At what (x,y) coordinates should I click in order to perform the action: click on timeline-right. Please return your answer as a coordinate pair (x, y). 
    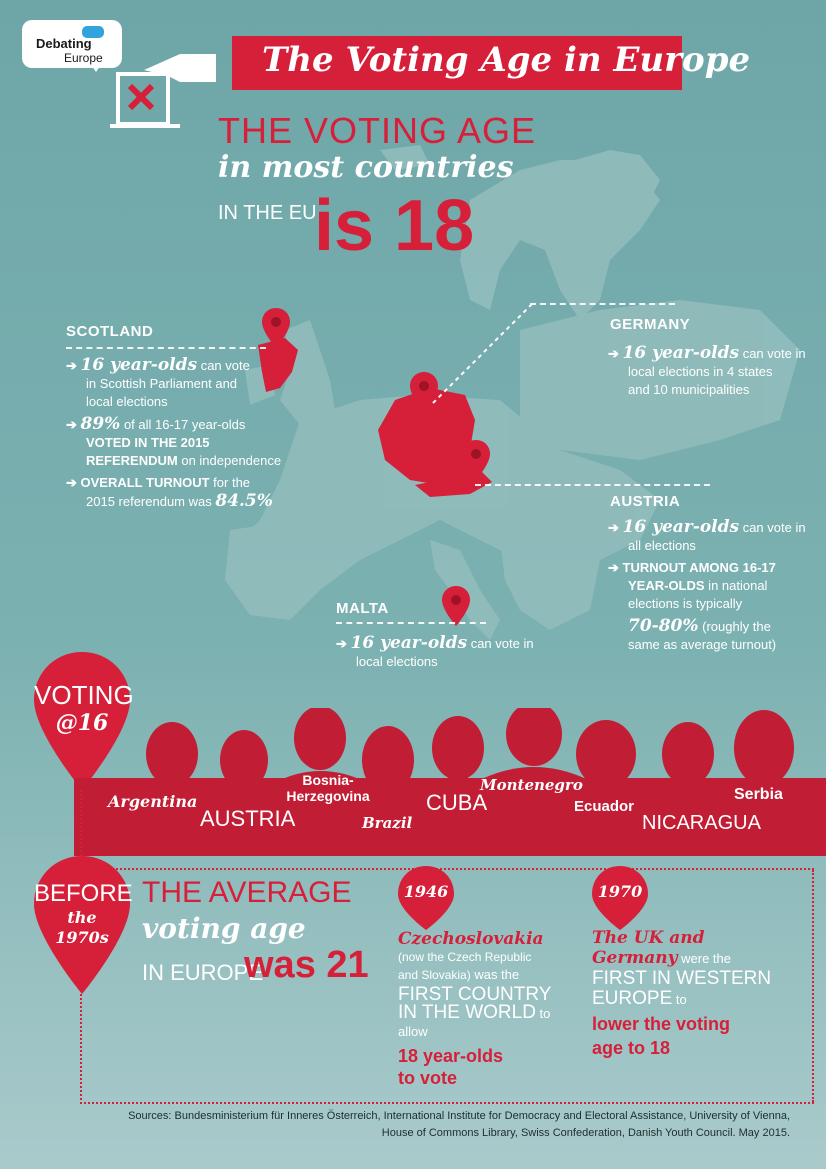
    Looking at the image, I should click on (813, 986).